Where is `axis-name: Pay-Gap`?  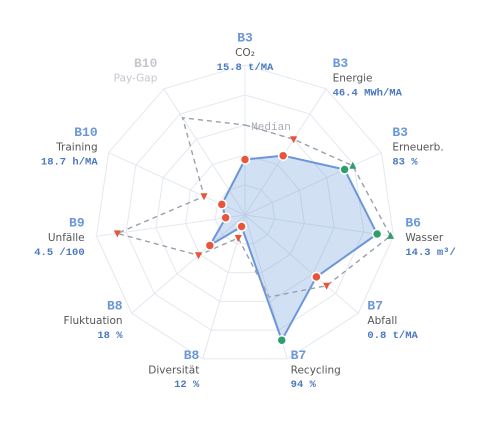 axis-name: Pay-Gap is located at coordinates (136, 79).